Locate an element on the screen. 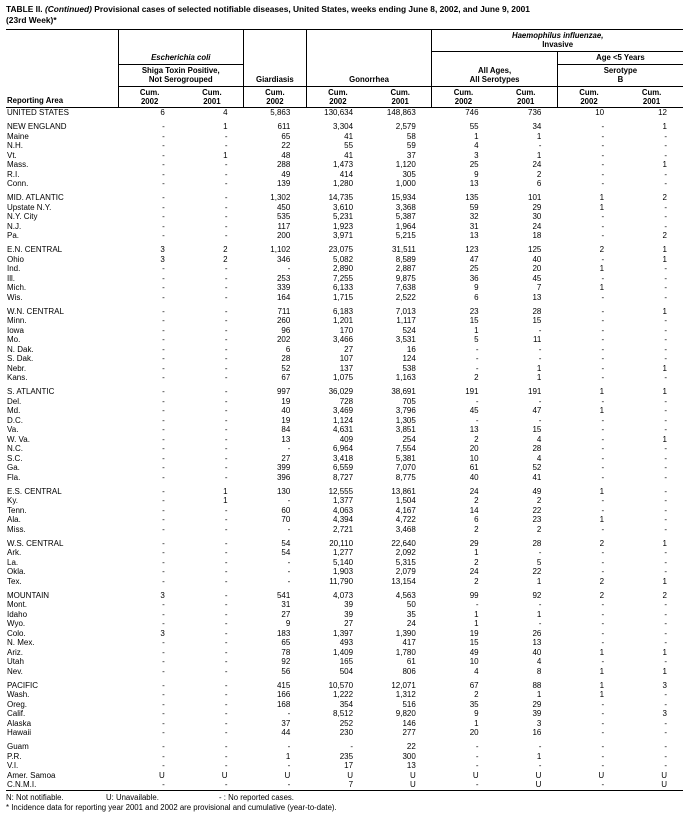  value-cell: 164 is located at coordinates (283, 297).